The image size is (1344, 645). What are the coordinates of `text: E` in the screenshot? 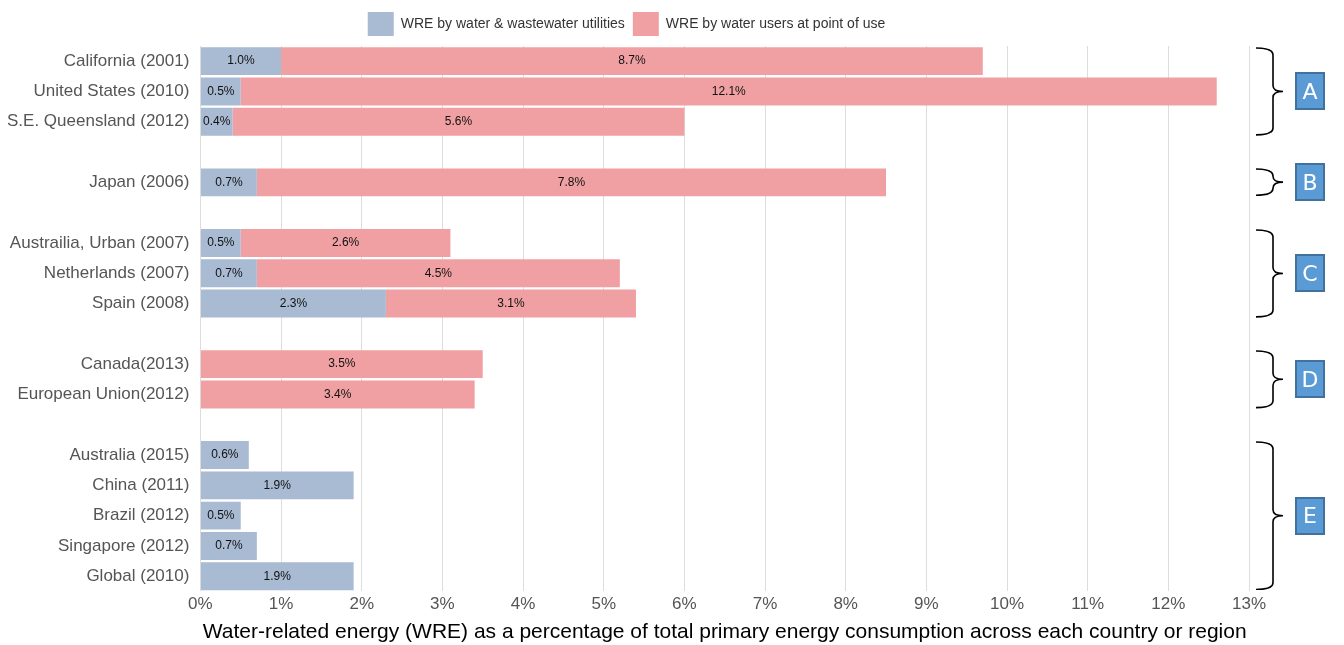 It's located at (1310, 515).